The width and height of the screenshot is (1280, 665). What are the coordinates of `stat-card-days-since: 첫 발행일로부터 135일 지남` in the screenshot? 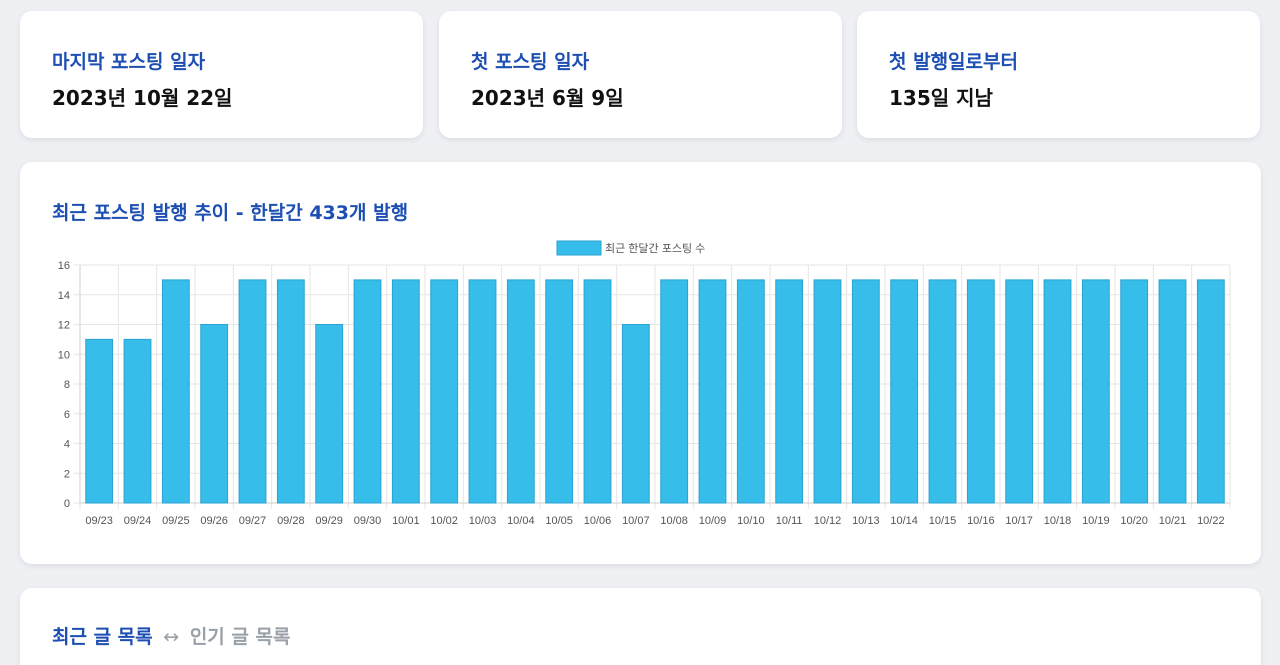 It's located at (1058, 74).